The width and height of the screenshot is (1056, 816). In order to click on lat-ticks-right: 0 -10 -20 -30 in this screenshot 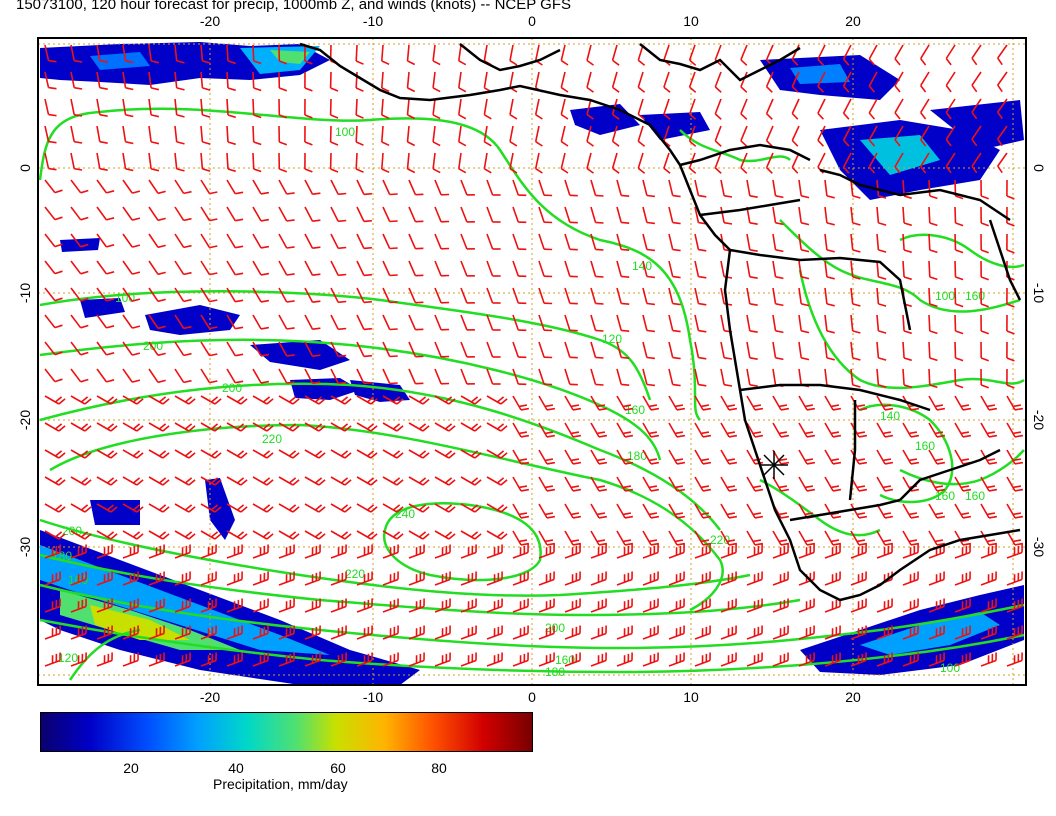, I will do `click(1039, 360)`.